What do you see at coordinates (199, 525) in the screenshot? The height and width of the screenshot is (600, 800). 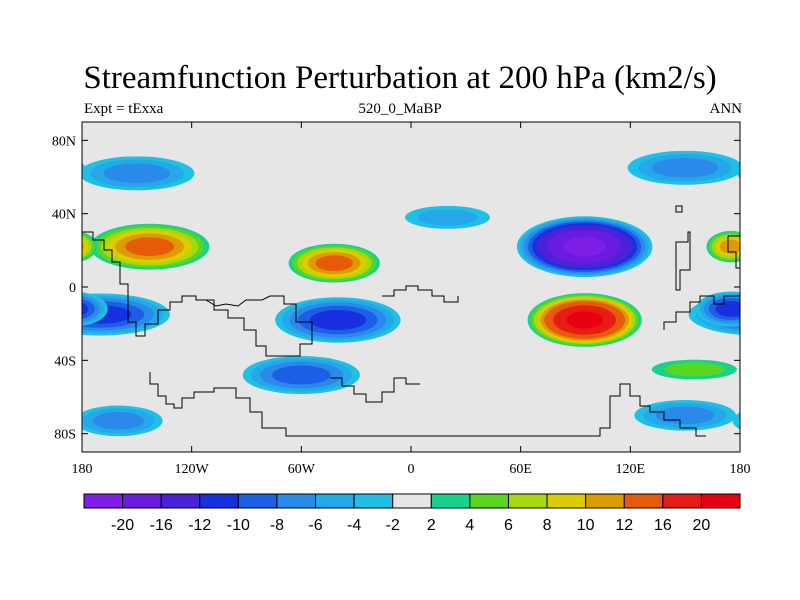 I see `colorbar-label: -12` at bounding box center [199, 525].